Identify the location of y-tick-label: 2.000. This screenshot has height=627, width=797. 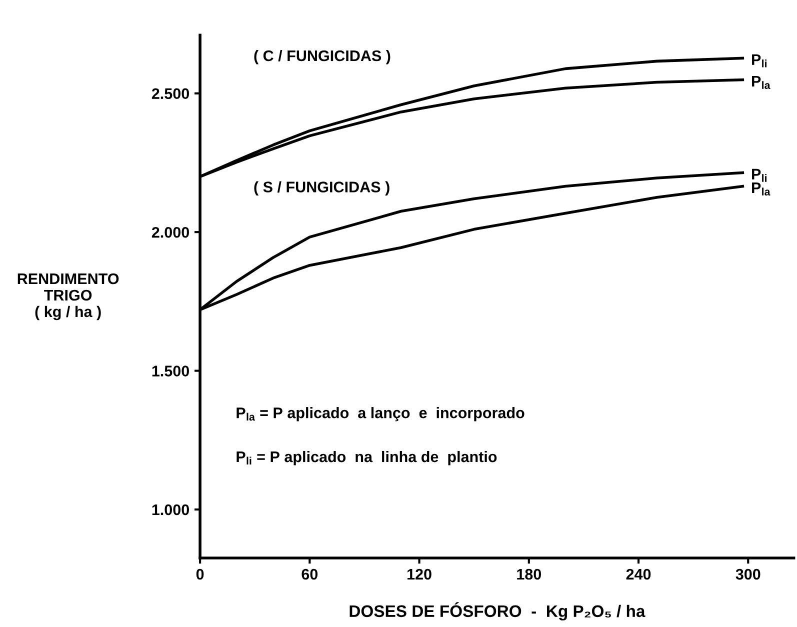
(171, 232).